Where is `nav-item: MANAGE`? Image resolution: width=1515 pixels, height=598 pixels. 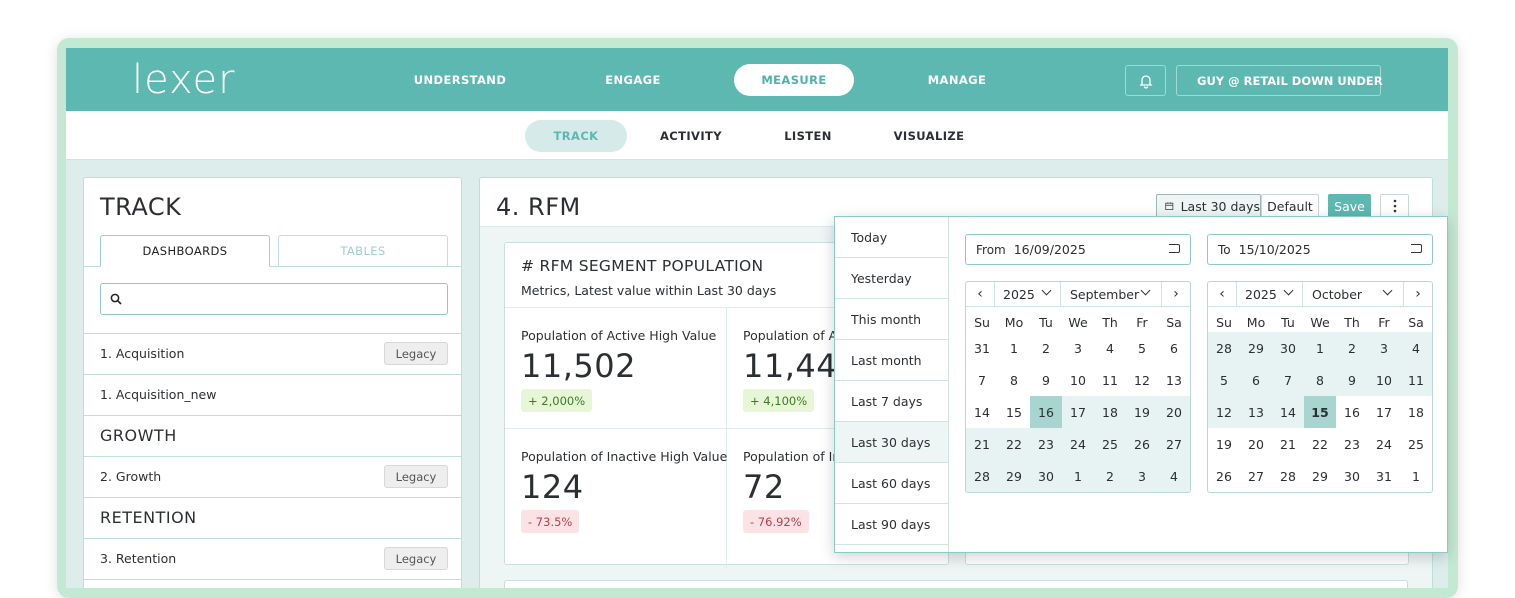
nav-item: MANAGE is located at coordinates (957, 80).